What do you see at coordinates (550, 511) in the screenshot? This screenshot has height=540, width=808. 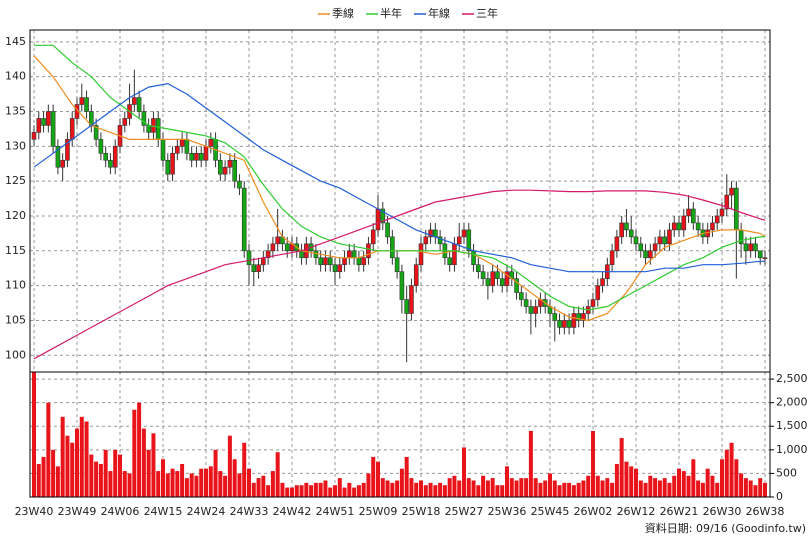 I see `x-tick-label: 25W45` at bounding box center [550, 511].